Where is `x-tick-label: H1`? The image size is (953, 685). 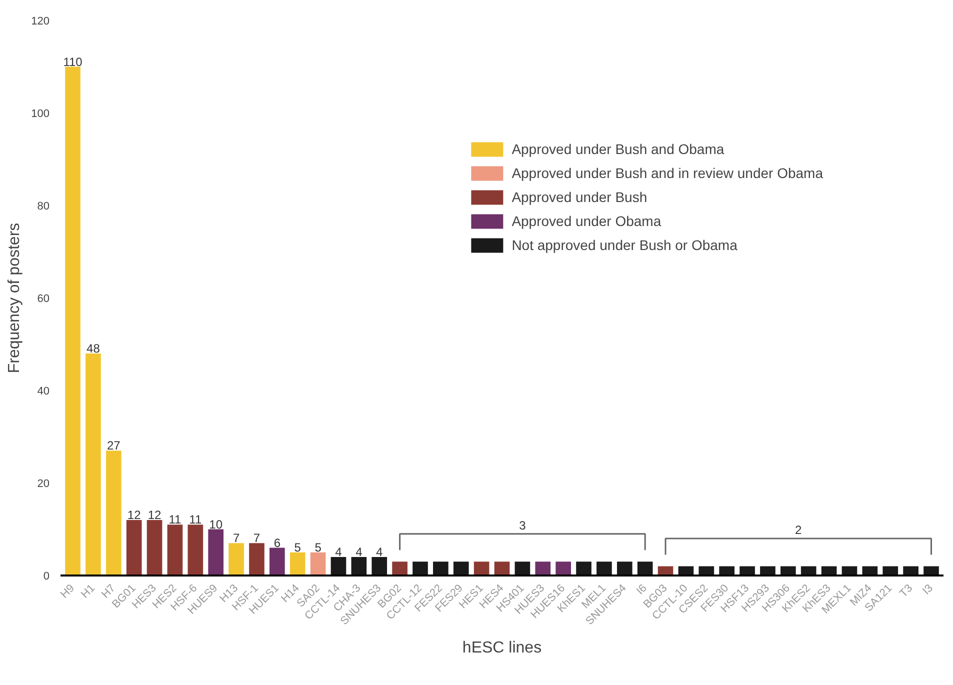 x-tick-label: H1 is located at coordinates (88, 591).